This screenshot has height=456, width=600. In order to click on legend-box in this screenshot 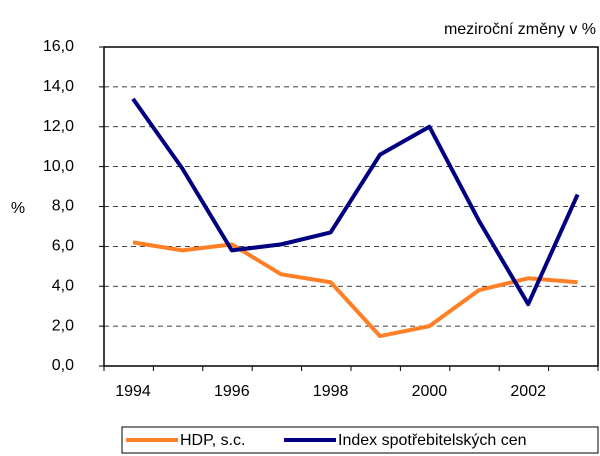, I will do `click(360, 440)`.